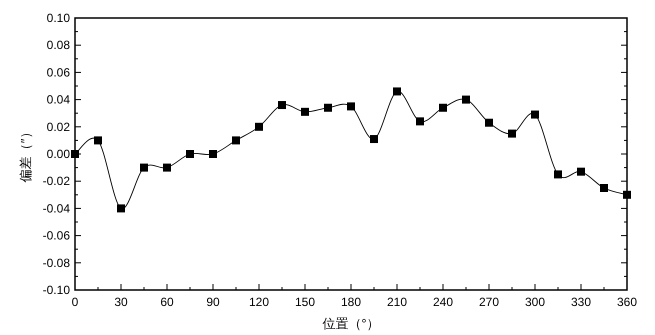 This screenshot has width=655, height=335. I want to click on x-tick-label: 270, so click(489, 302).